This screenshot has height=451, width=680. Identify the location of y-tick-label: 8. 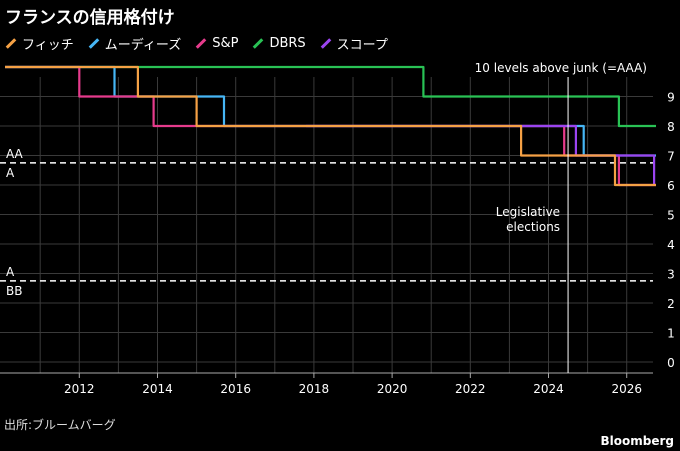
(671, 127).